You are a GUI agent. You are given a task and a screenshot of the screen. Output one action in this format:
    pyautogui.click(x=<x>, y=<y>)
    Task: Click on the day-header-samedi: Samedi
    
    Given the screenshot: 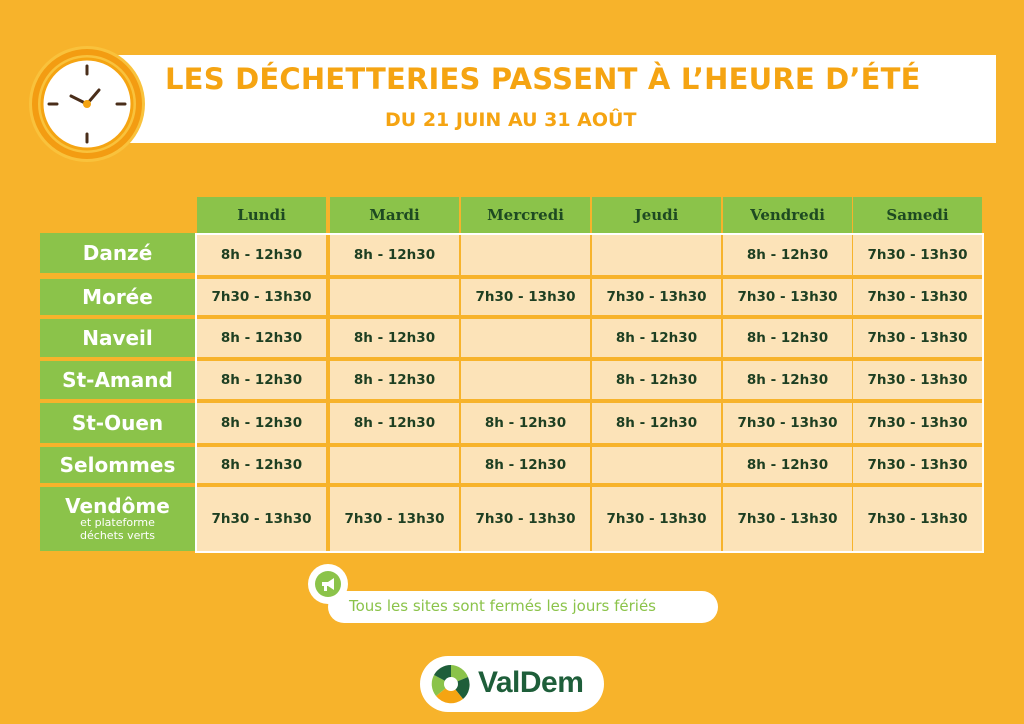 What is the action you would take?
    pyautogui.click(x=917, y=215)
    